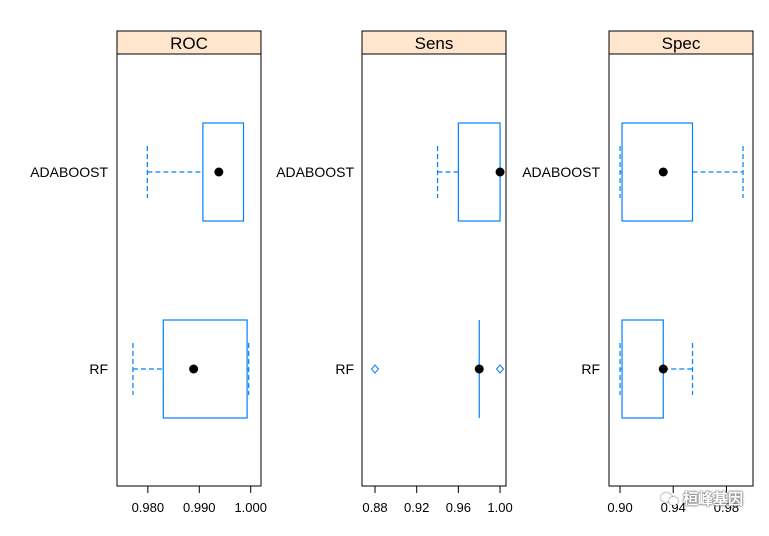 The width and height of the screenshot is (769, 536). I want to click on spec-tick-label-0: 0.90, so click(619, 507).